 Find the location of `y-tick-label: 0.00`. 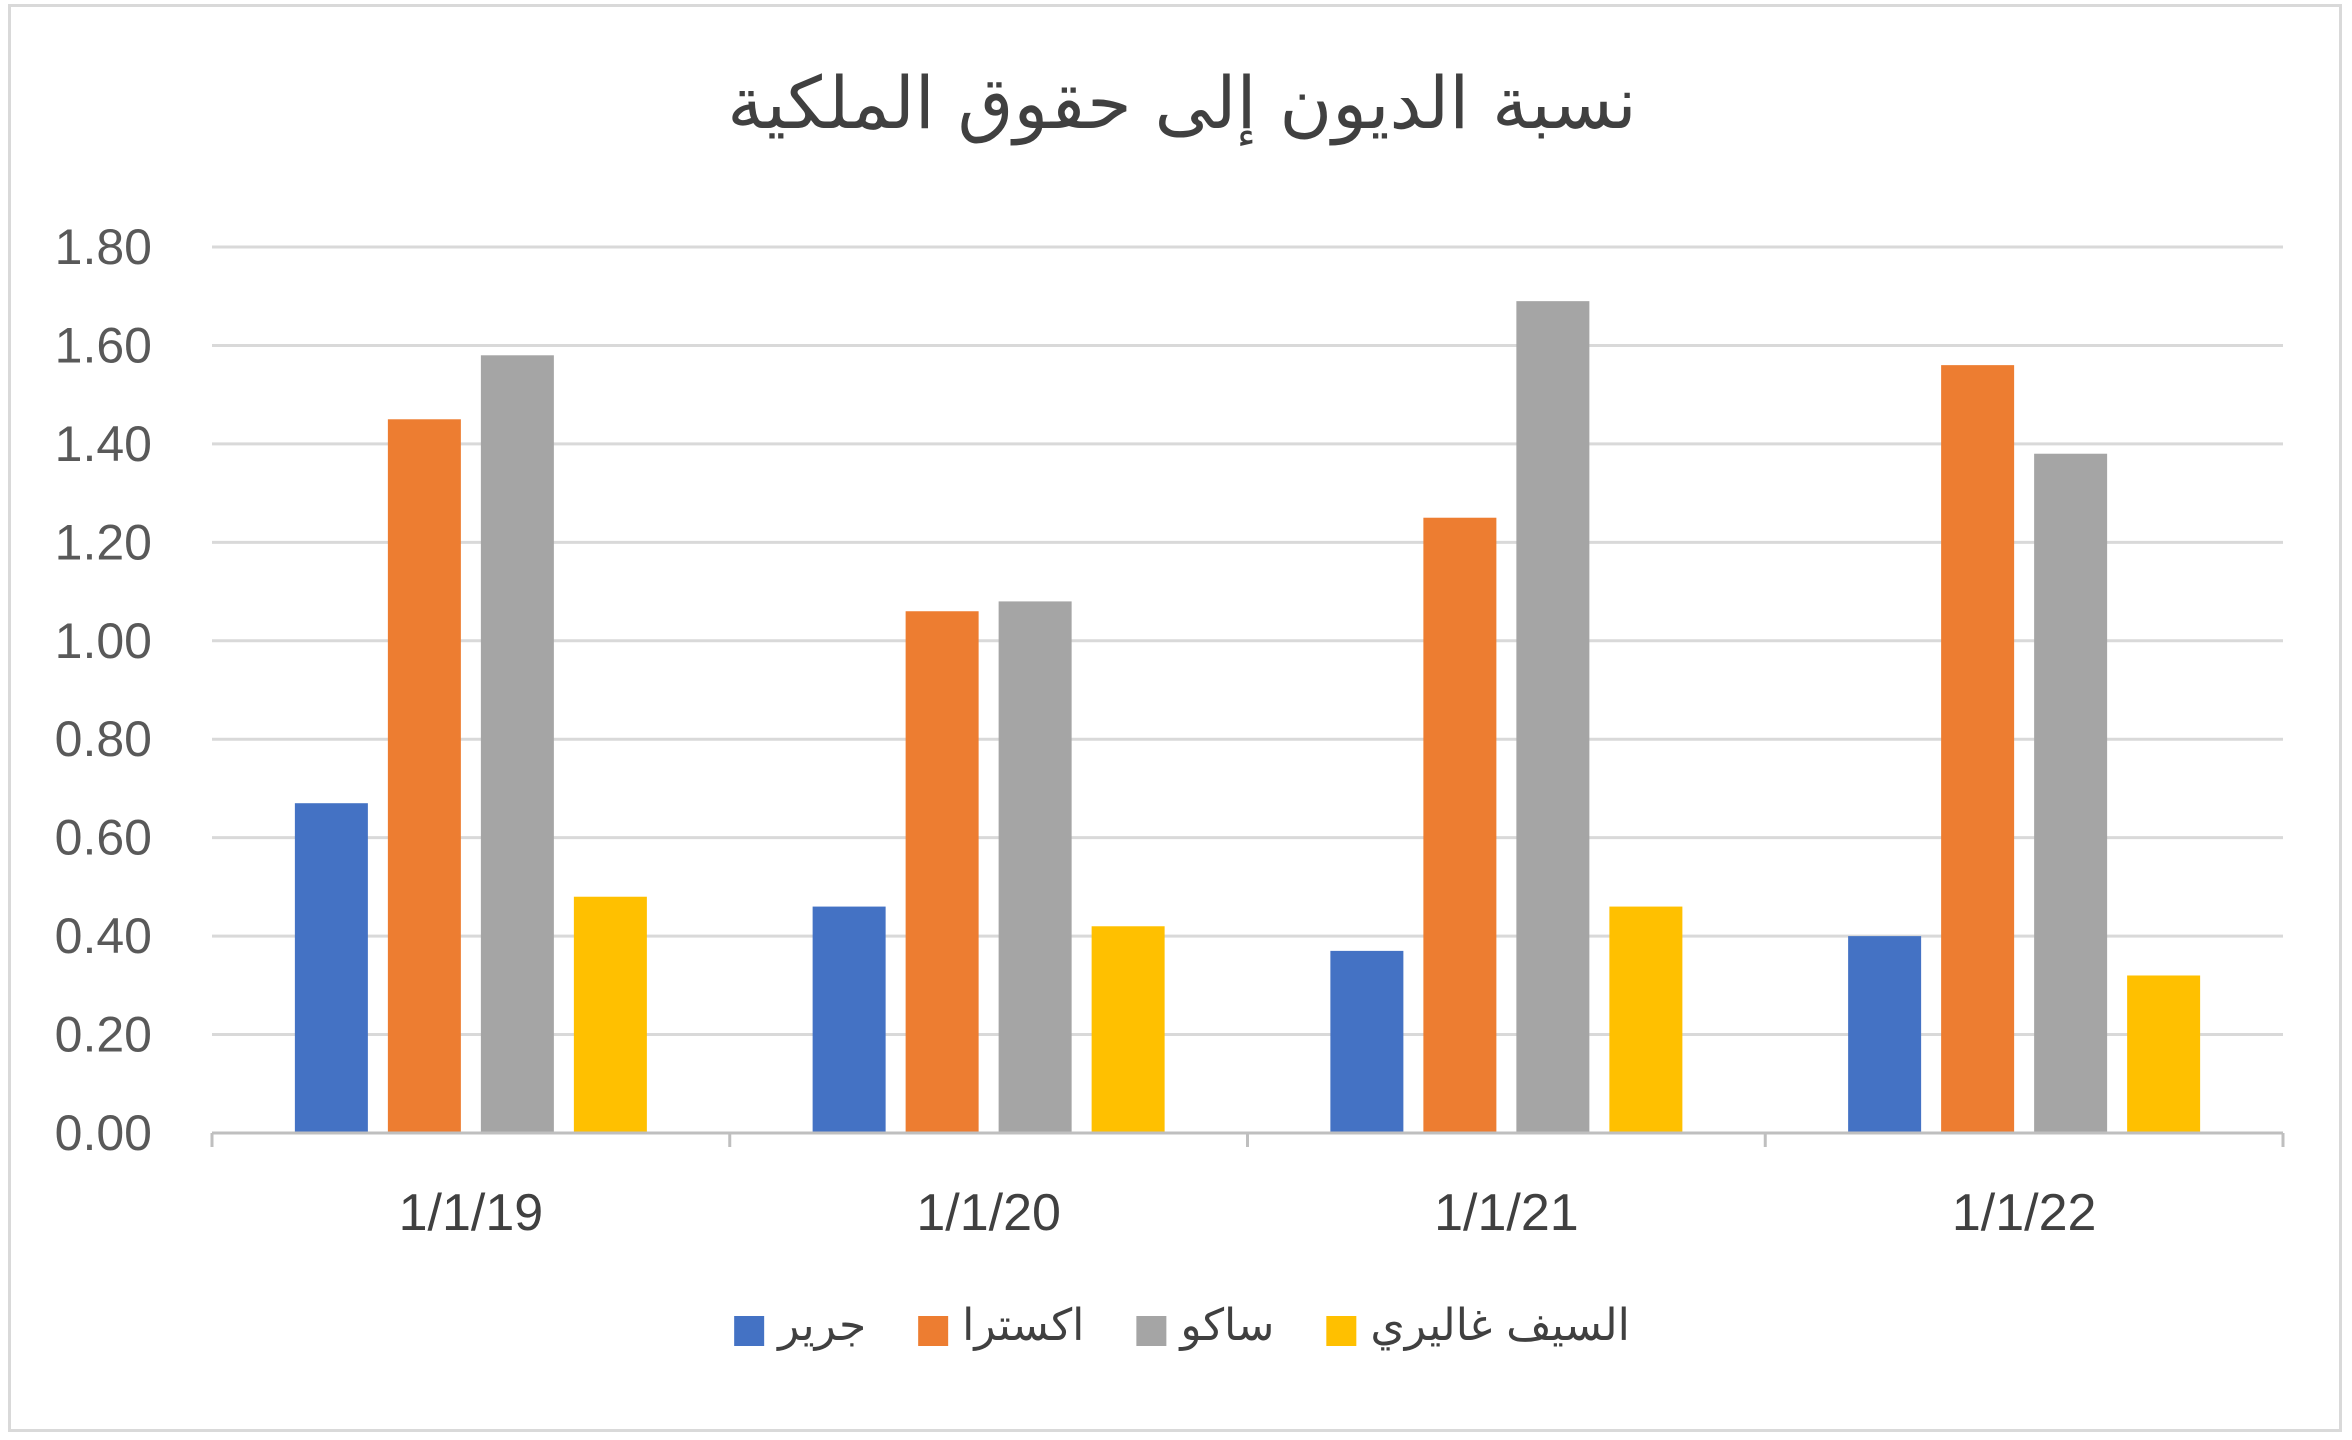

y-tick-label: 0.00 is located at coordinates (103, 1133).